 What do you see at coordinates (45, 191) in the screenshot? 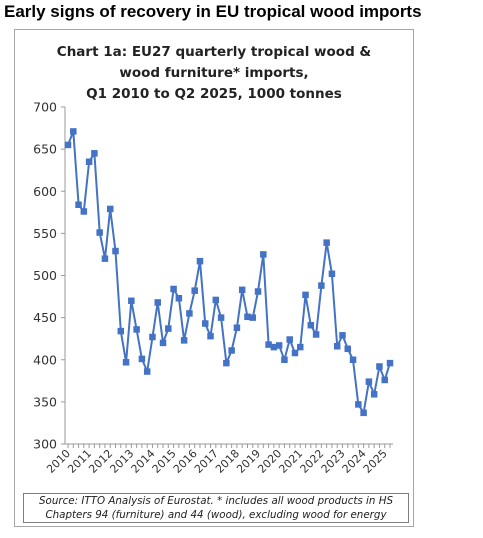
I see `y-tick-label: 600` at bounding box center [45, 191].